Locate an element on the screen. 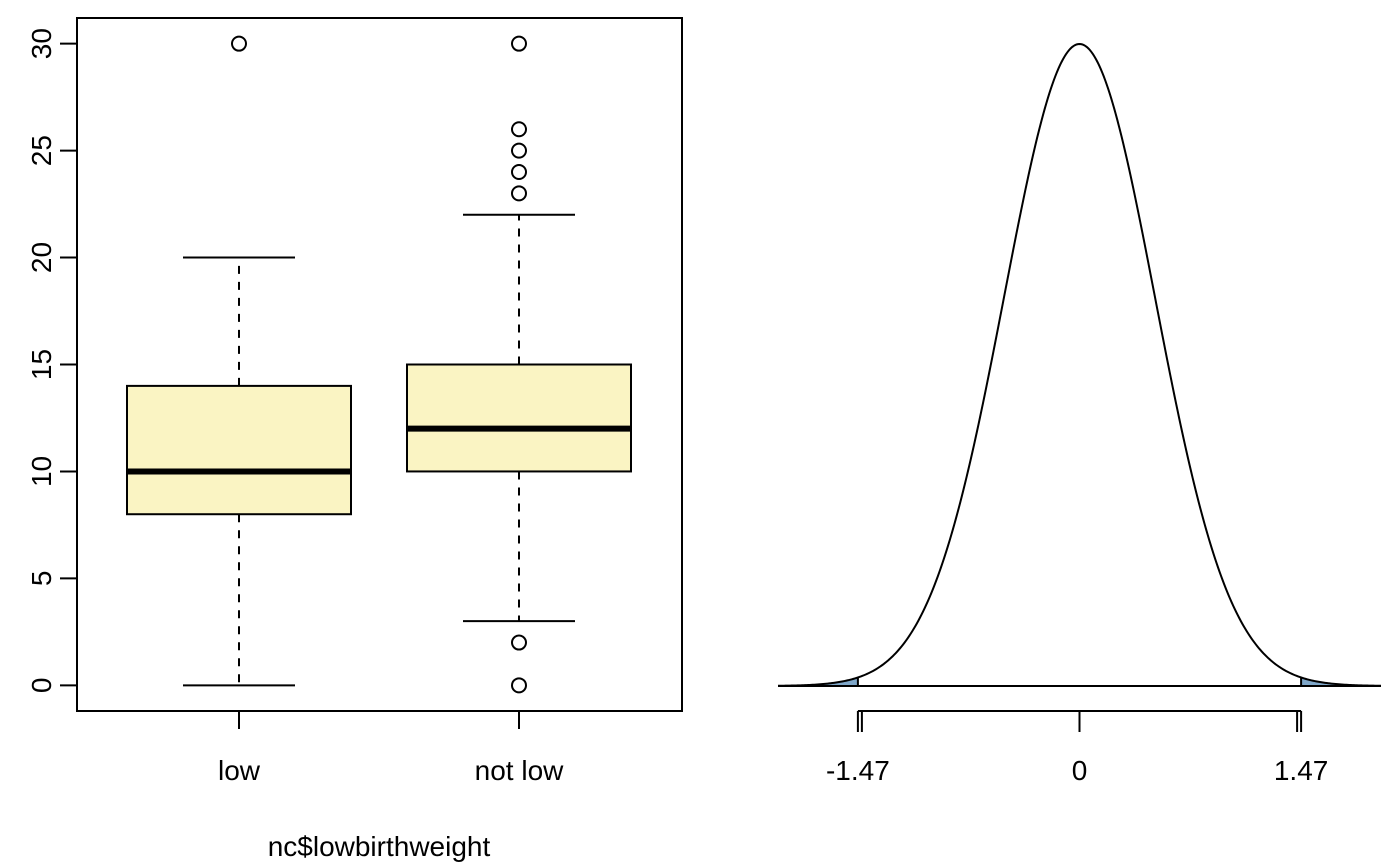  y-axis: 0 5 10 15 20 25 30 is located at coordinates (51, 360).